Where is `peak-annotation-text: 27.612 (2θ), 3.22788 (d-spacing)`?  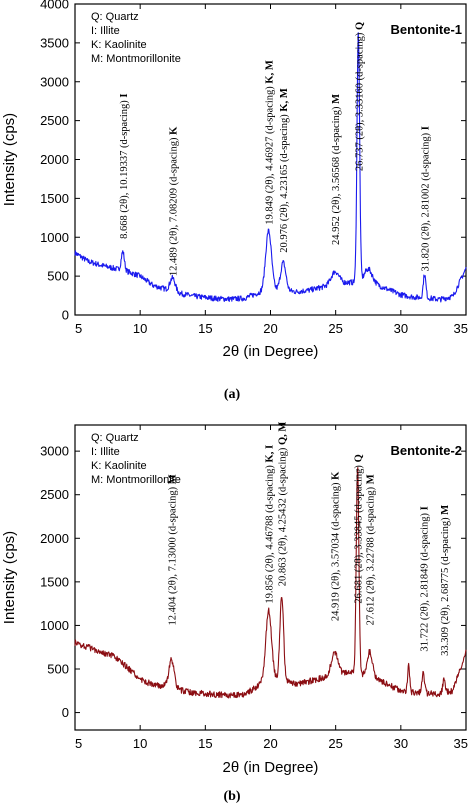
peak-annotation-text: 27.612 (2θ), 3.22788 (d-spacing) is located at coordinates (371, 554).